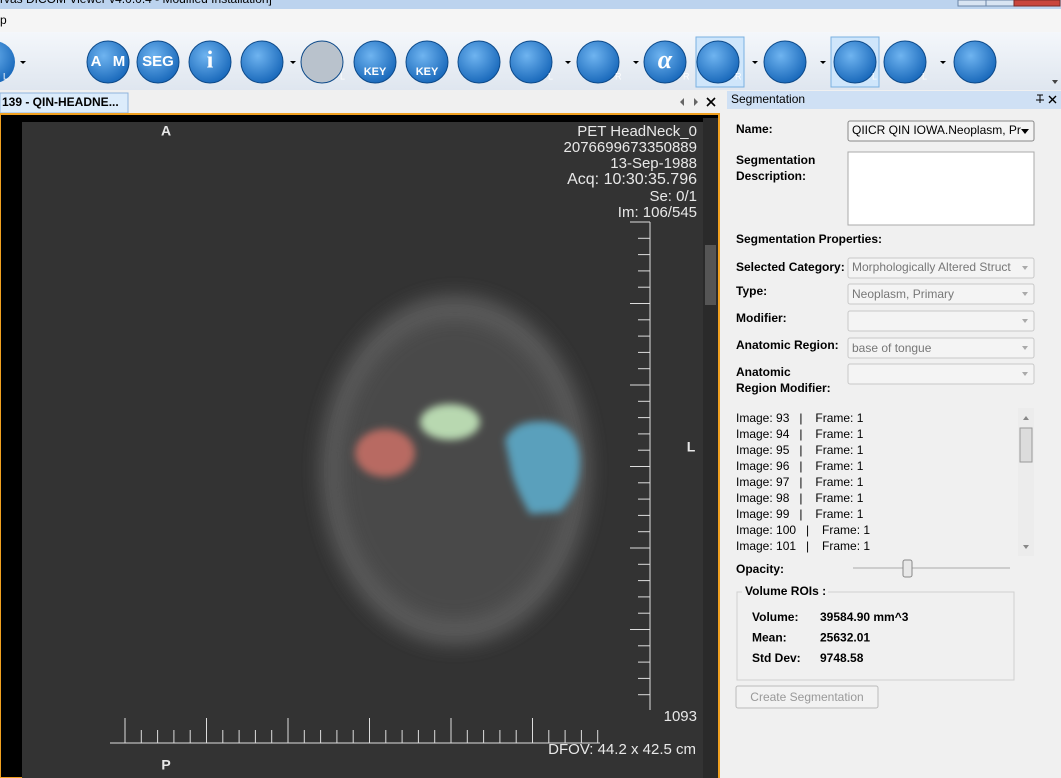 The image size is (1061, 778). Describe the element at coordinates (769, 638) in the screenshot. I see `stat-label: Mean:` at that location.